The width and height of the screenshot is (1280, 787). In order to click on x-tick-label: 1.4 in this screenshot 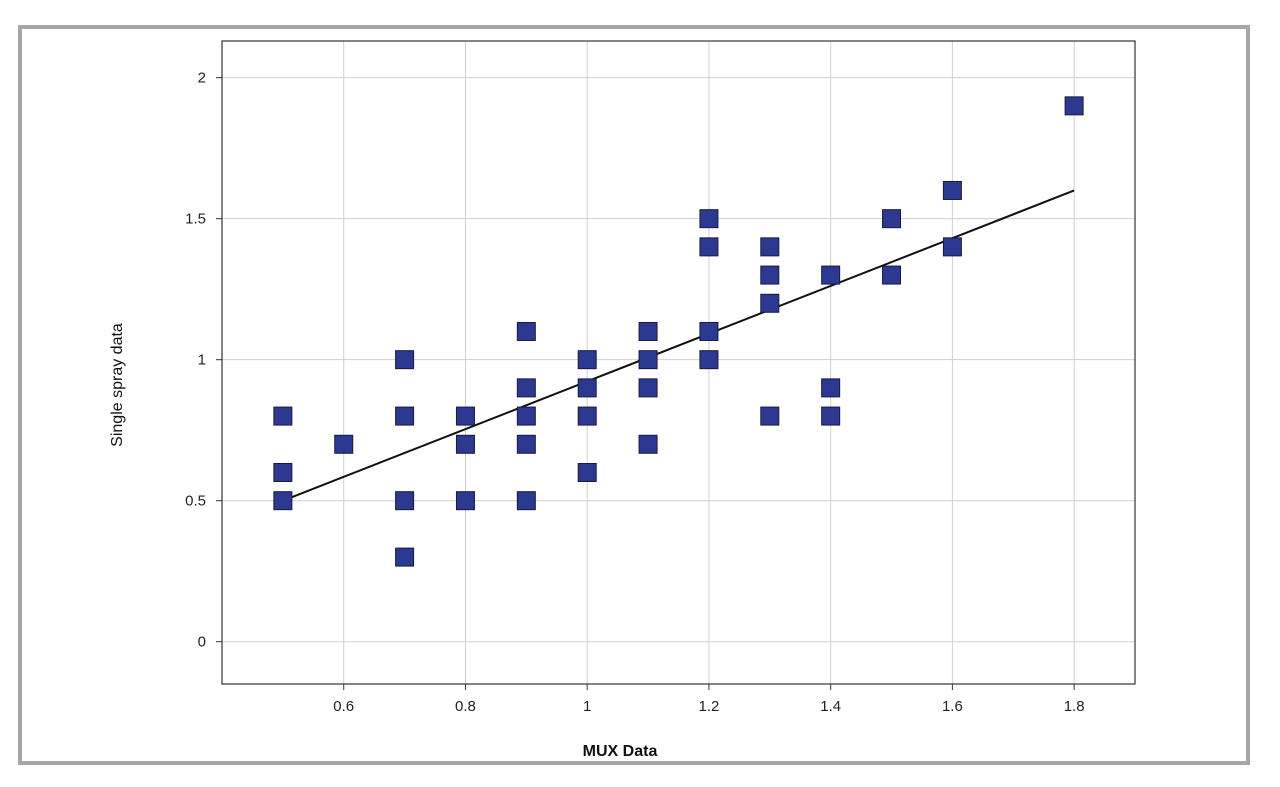, I will do `click(830, 706)`.